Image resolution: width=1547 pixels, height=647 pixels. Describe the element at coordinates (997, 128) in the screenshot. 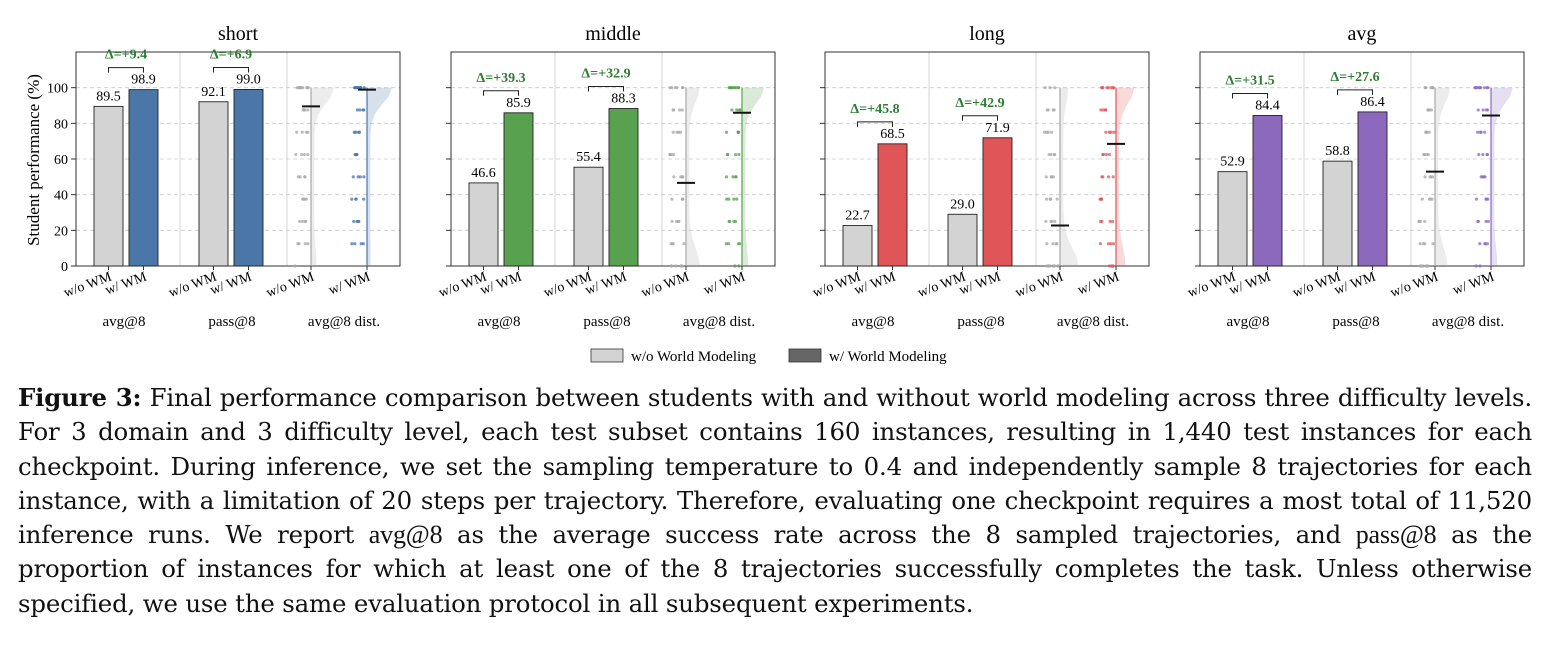

I see `bar-value-label: 71.9` at that location.